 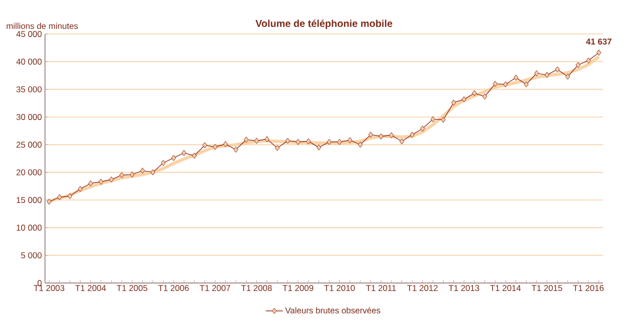 I want to click on x-tick-label: T1 2010, so click(x=339, y=288).